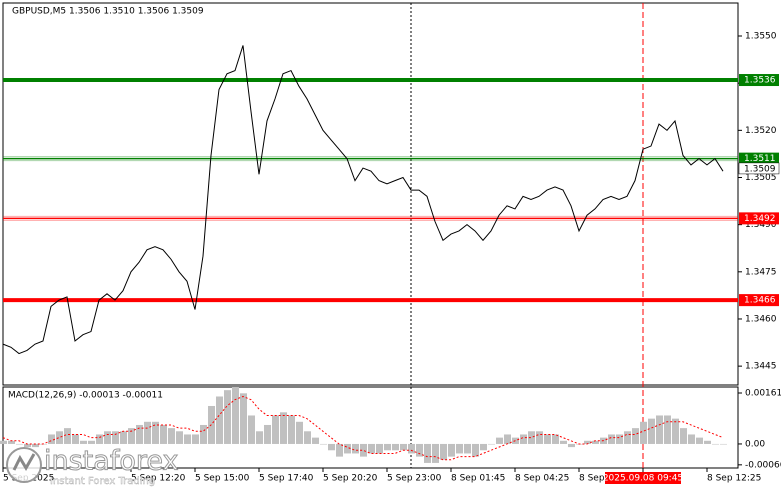 The height and width of the screenshot is (489, 781). What do you see at coordinates (761, 37) in the screenshot?
I see `y-tick-label: 1.3550` at bounding box center [761, 37].